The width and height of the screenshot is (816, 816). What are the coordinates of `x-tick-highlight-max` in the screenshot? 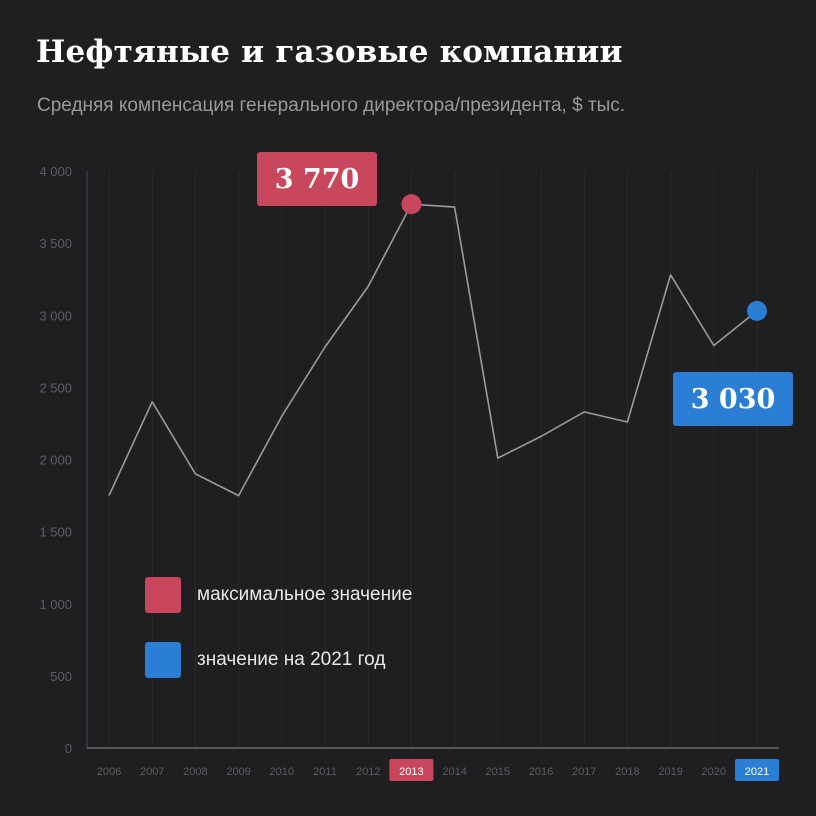 It's located at (411, 770).